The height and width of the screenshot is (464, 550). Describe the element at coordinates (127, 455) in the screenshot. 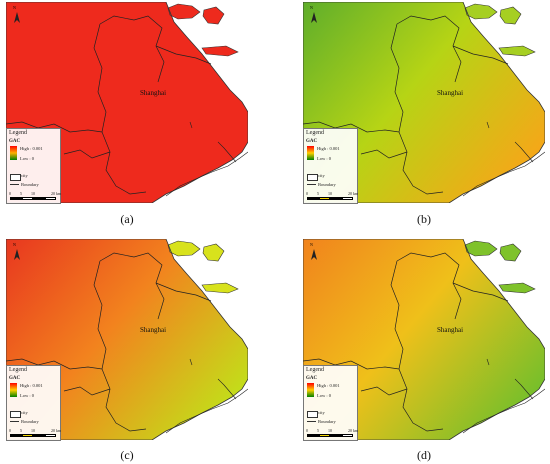

I see `panel-caption-c: (c)` at that location.